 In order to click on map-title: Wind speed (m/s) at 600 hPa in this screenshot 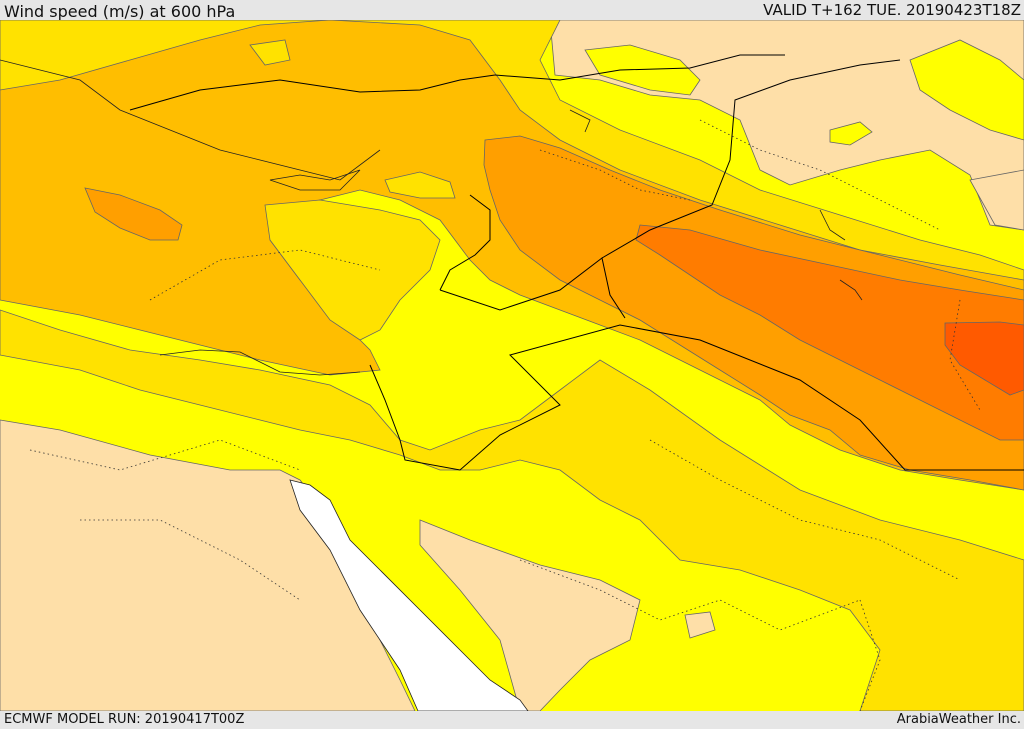, I will do `click(120, 11)`.